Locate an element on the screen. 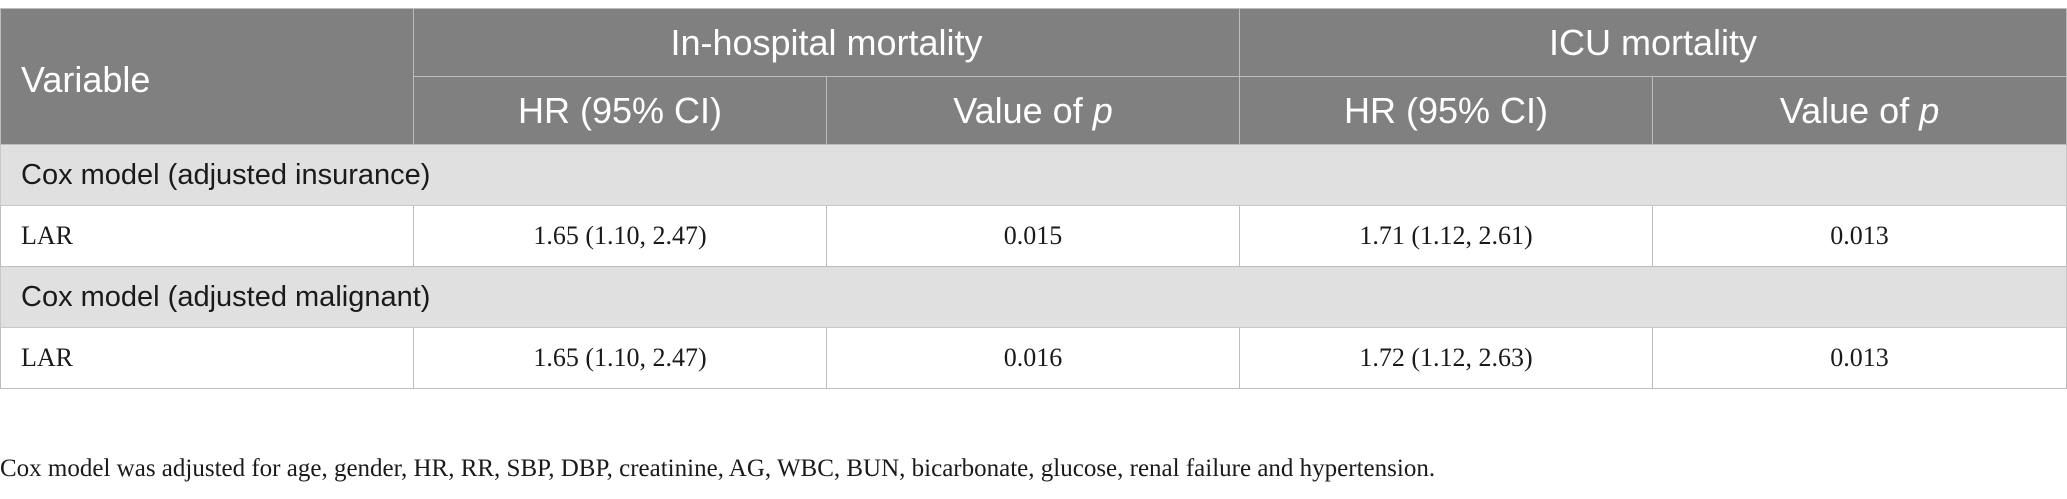 The image size is (2067, 499). section-title: Cox model (adjusted malignant) is located at coordinates (1033, 297).